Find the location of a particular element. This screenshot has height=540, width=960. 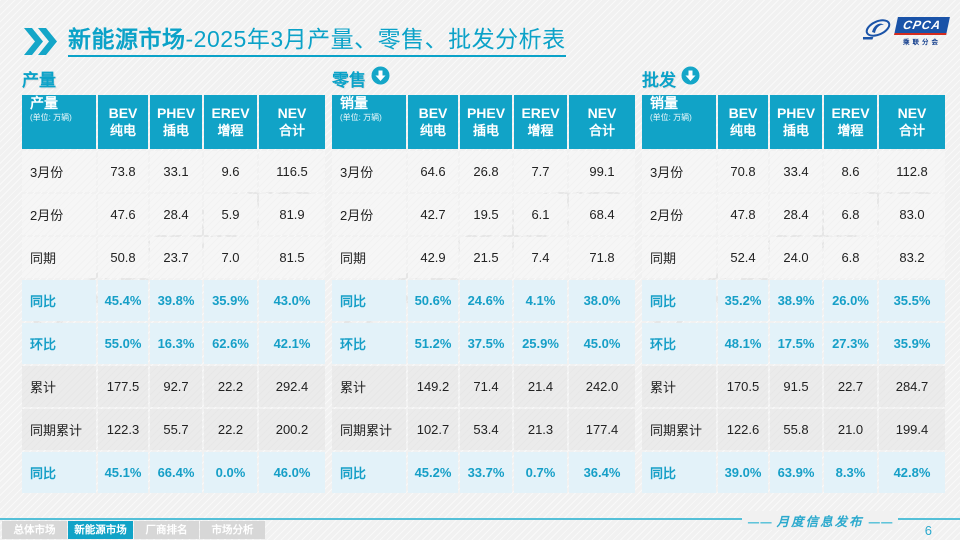

cell-value: 39.0% is located at coordinates (743, 472).